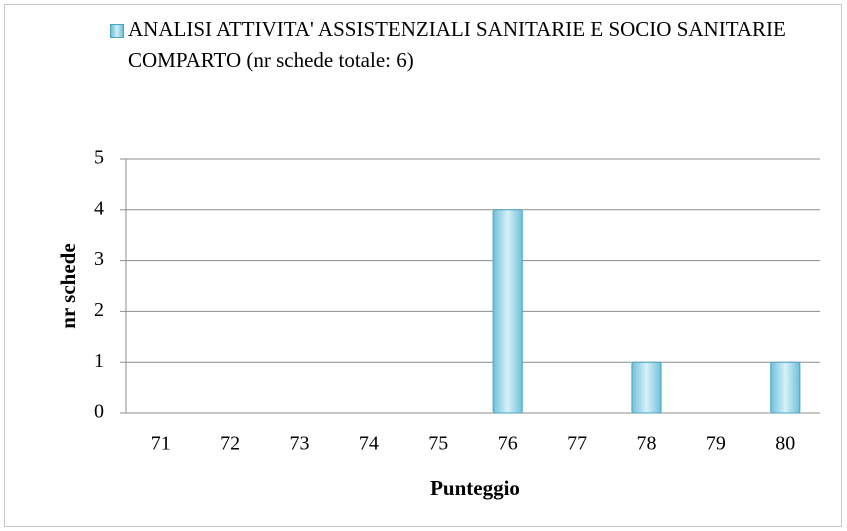 This screenshot has height=531, width=847. Describe the element at coordinates (369, 444) in the screenshot. I see `x-tick-label: 74` at that location.